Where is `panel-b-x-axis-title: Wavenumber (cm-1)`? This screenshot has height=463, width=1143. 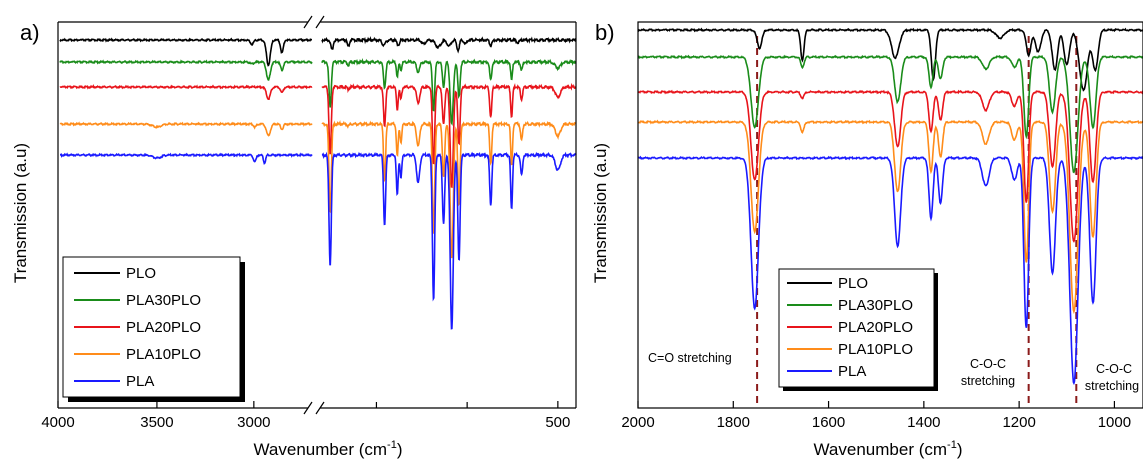 panel-b-x-axis-title: Wavenumber (cm-1) is located at coordinates (888, 449).